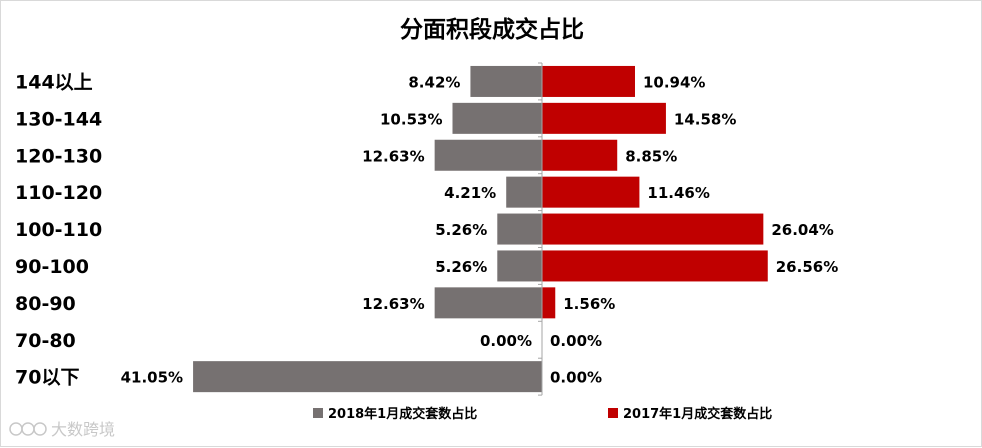 This screenshot has width=982, height=448. I want to click on category-label: 120-130, so click(58, 156).